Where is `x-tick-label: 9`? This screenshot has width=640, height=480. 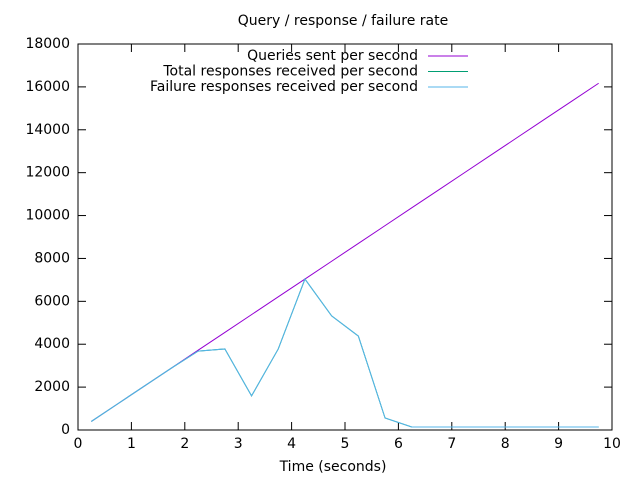
x-tick-label: 9 is located at coordinates (558, 444).